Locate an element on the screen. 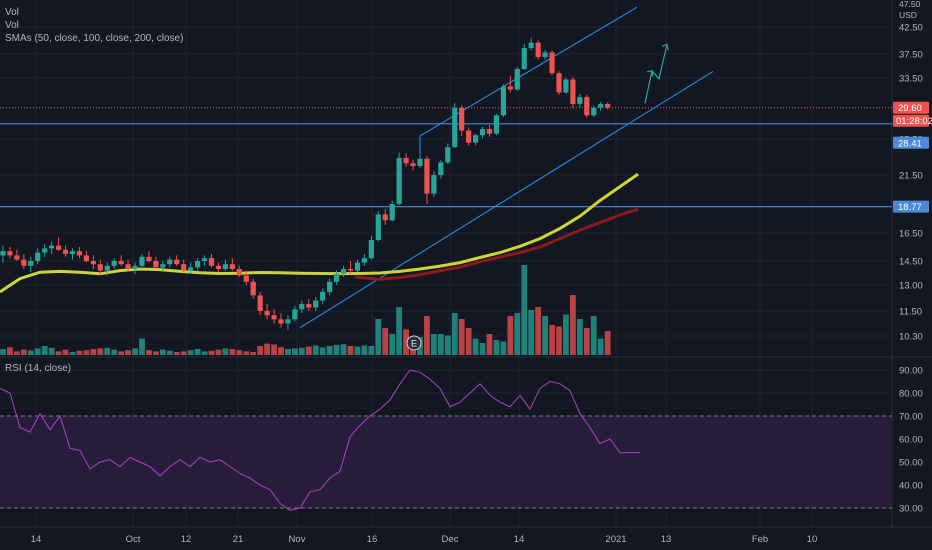 This screenshot has height=550, width=932. rsi-tick-label: 30.00 is located at coordinates (911, 509).